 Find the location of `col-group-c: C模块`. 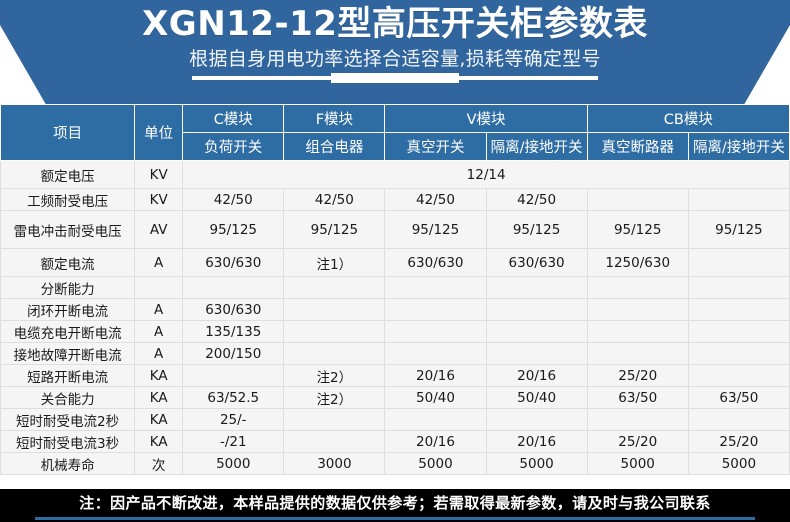

col-group-c: C模块 is located at coordinates (233, 118).